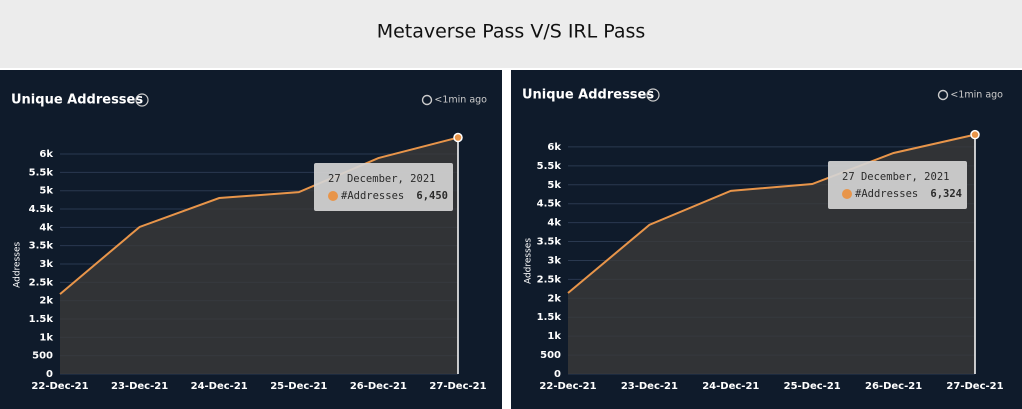  I want to click on tooltip-value: 6,450, so click(432, 196).